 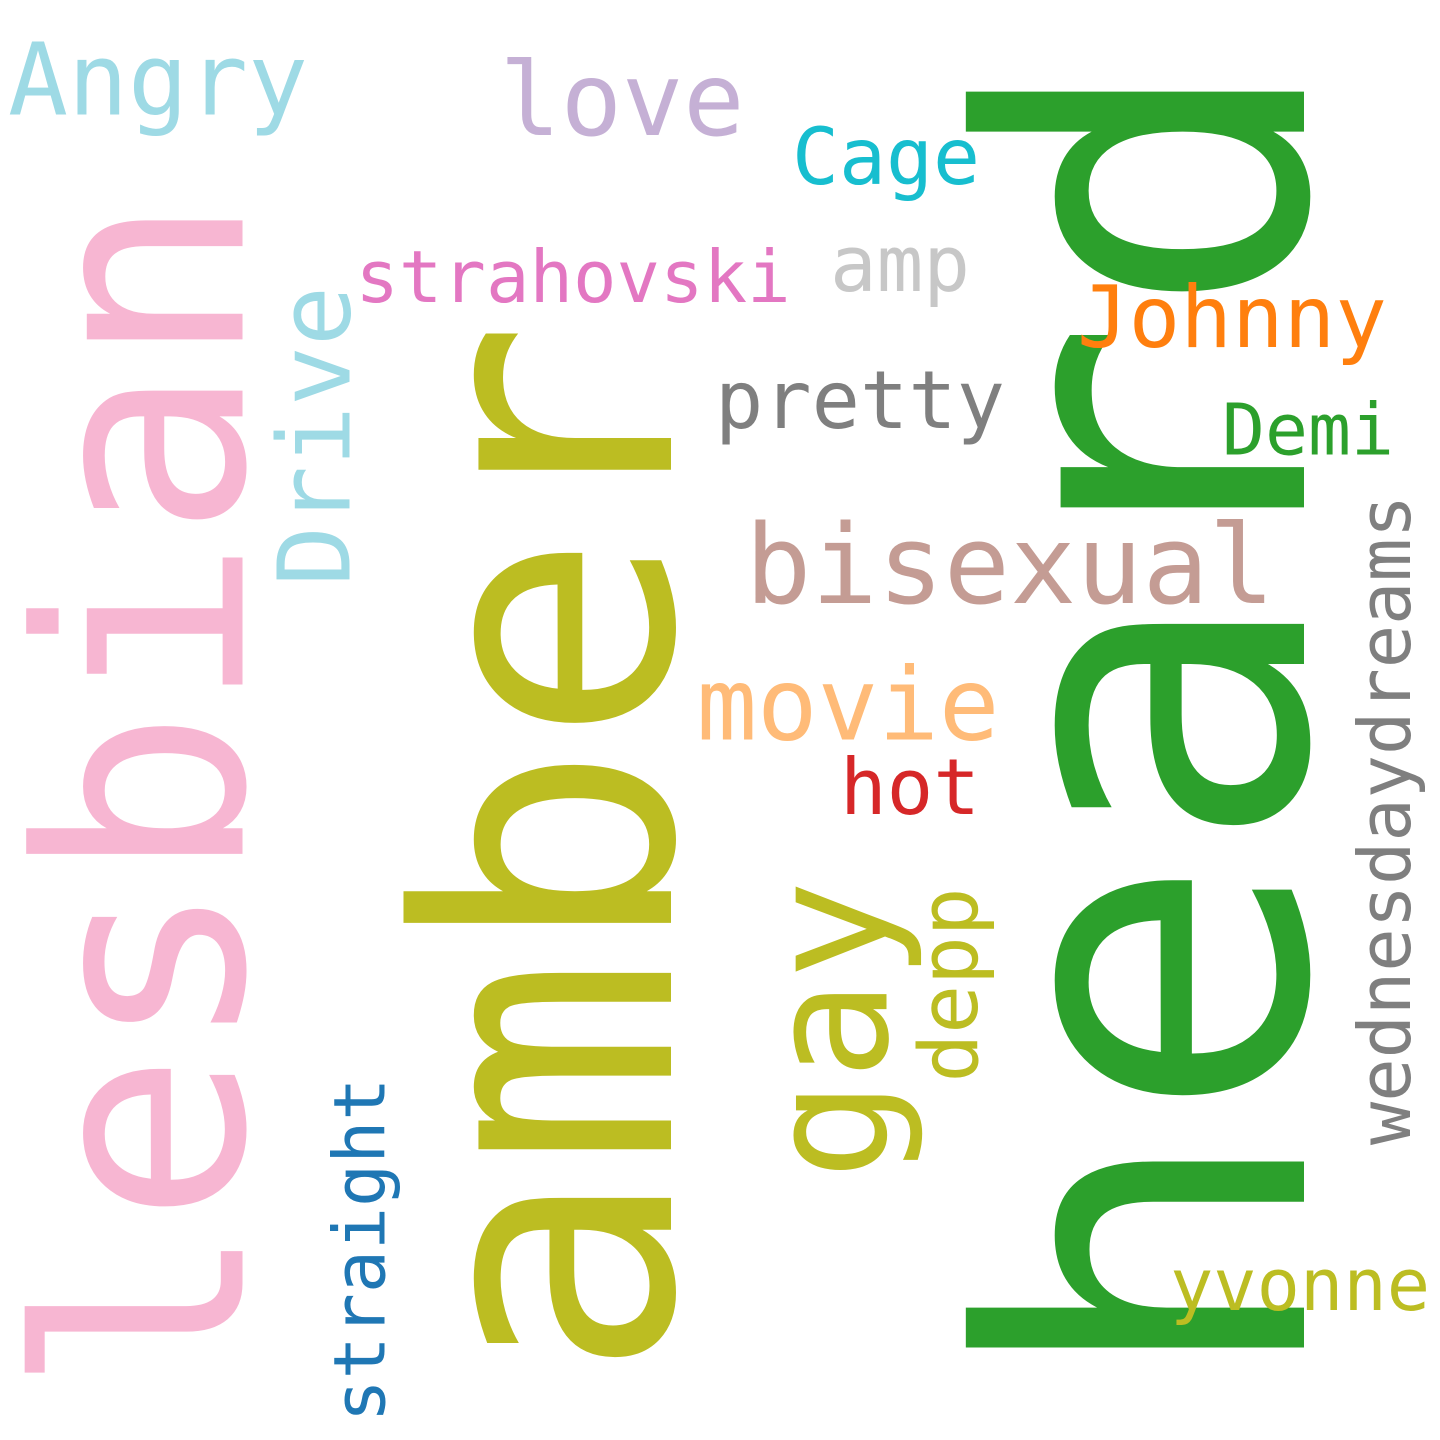 What do you see at coordinates (900, 265) in the screenshot?
I see `word-amp: amp` at bounding box center [900, 265].